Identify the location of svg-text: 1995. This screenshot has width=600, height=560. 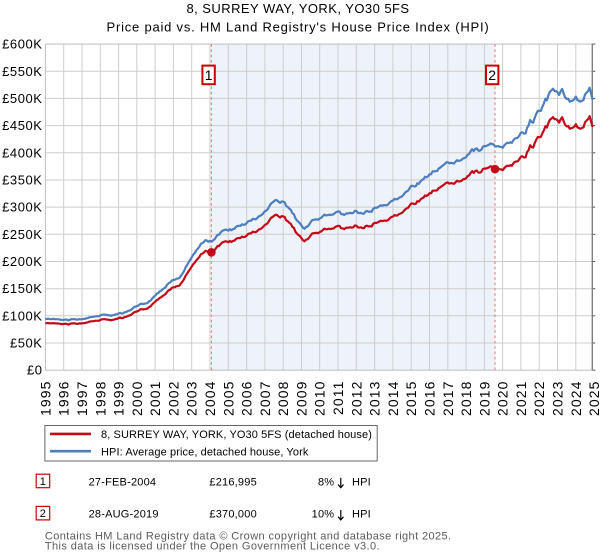
(45, 399).